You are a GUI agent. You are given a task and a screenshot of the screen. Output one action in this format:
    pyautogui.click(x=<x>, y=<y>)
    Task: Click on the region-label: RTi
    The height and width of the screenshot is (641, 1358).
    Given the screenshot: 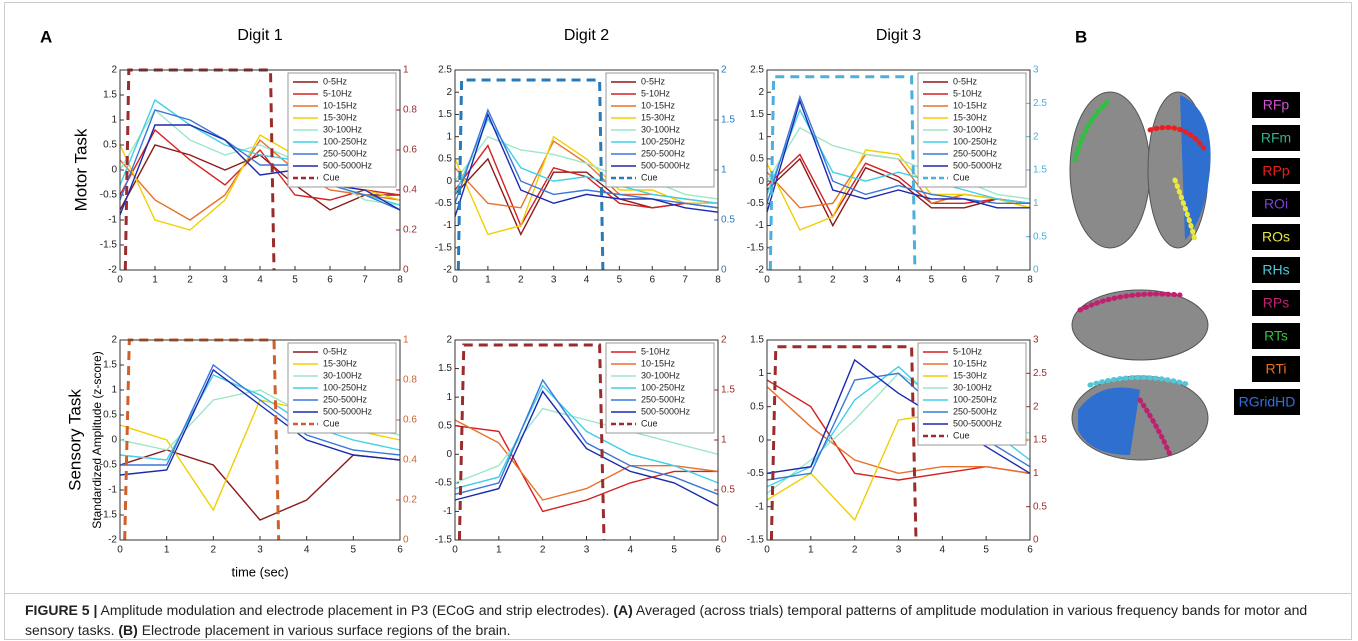 What is the action you would take?
    pyautogui.click(x=1276, y=369)
    